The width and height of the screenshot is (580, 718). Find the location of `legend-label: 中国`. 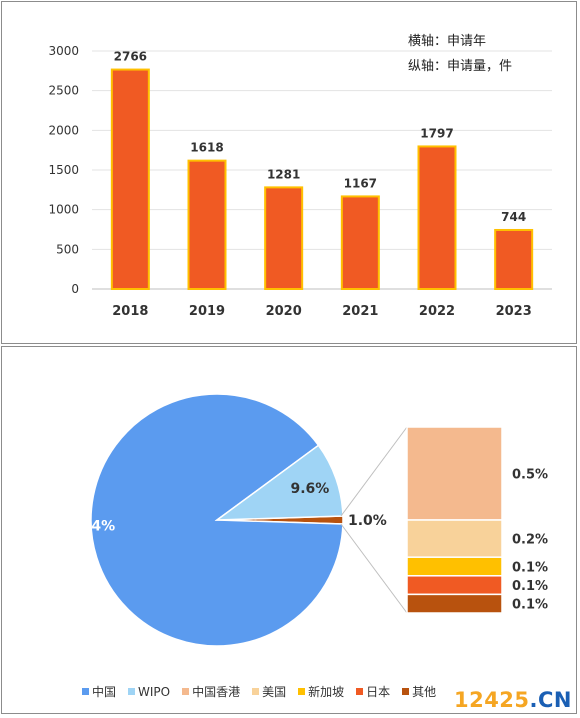

legend-label: 中国 is located at coordinates (104, 692).